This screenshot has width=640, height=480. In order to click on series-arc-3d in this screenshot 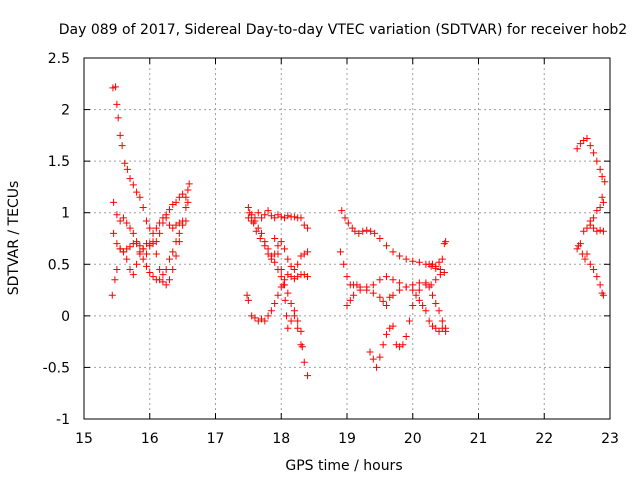, I will do `click(396, 304)`.